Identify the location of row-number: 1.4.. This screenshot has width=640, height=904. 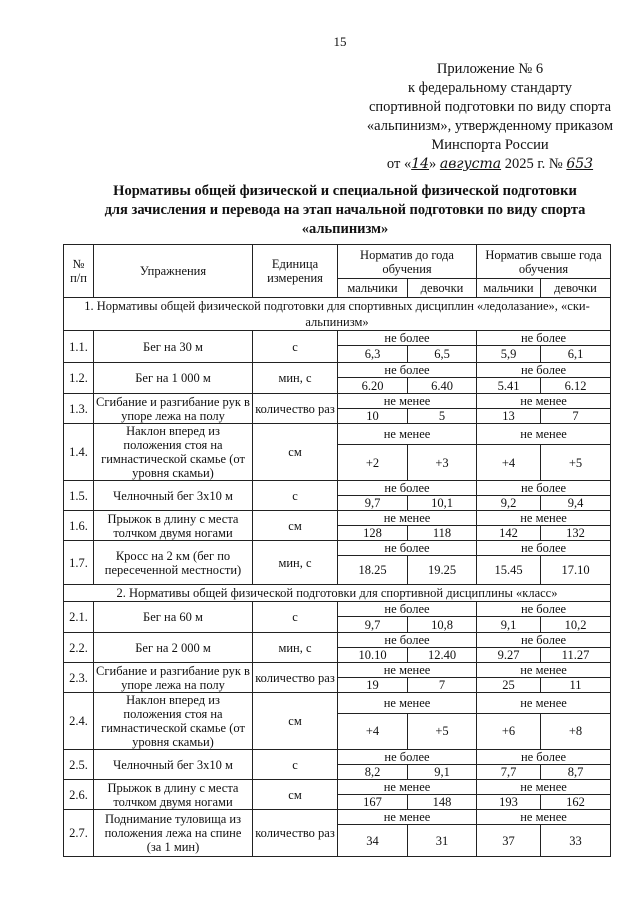
(78, 452).